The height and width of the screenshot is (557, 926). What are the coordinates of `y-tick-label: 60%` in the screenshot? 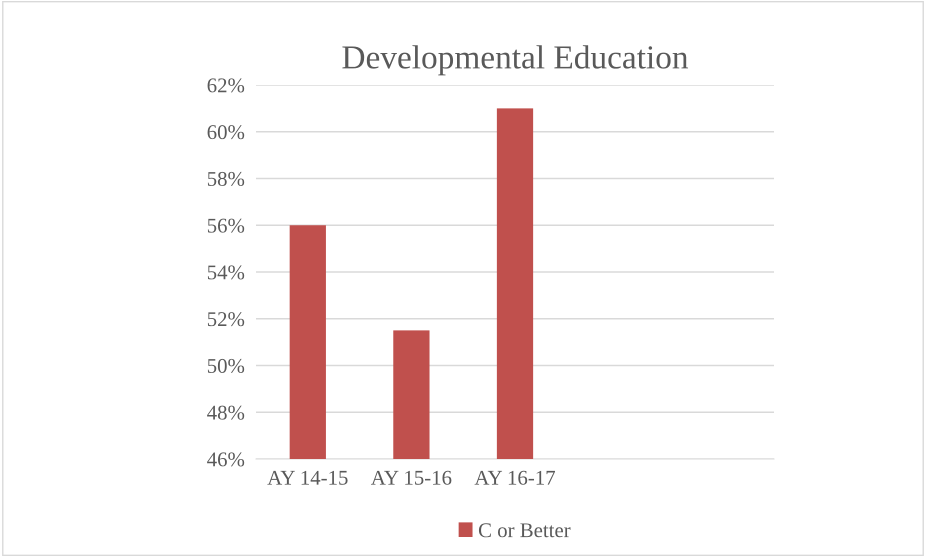 It's located at (226, 132).